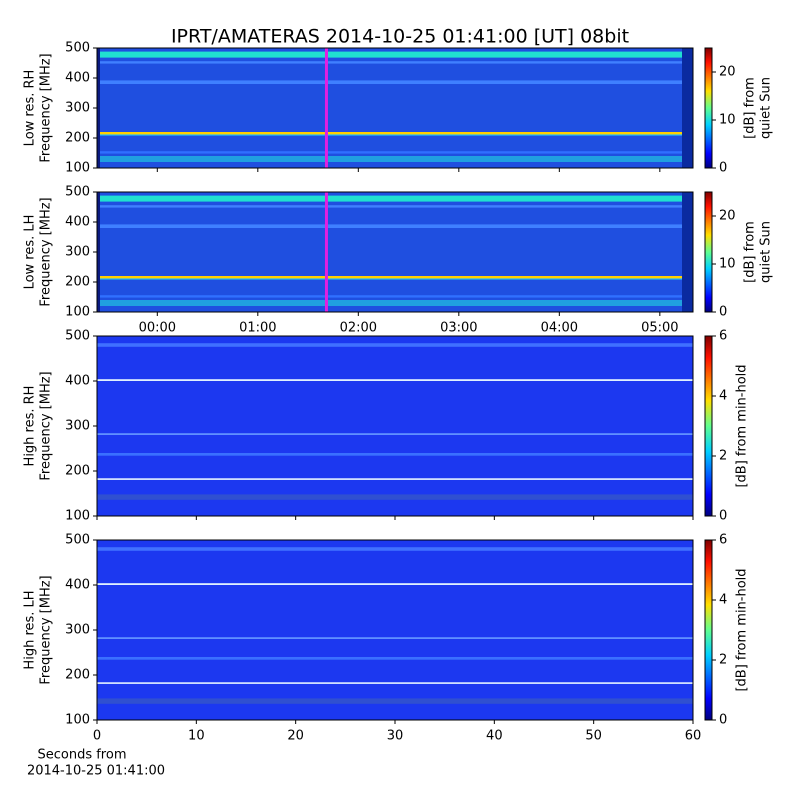  What do you see at coordinates (659, 328) in the screenshot?
I see `x-tick-label: 05:00` at bounding box center [659, 328].